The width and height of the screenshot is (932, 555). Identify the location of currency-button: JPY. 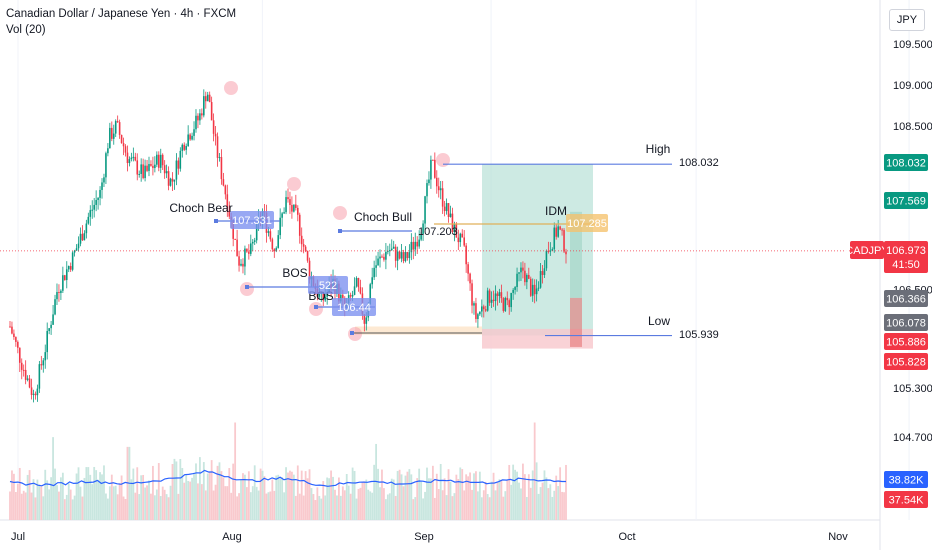
(907, 20).